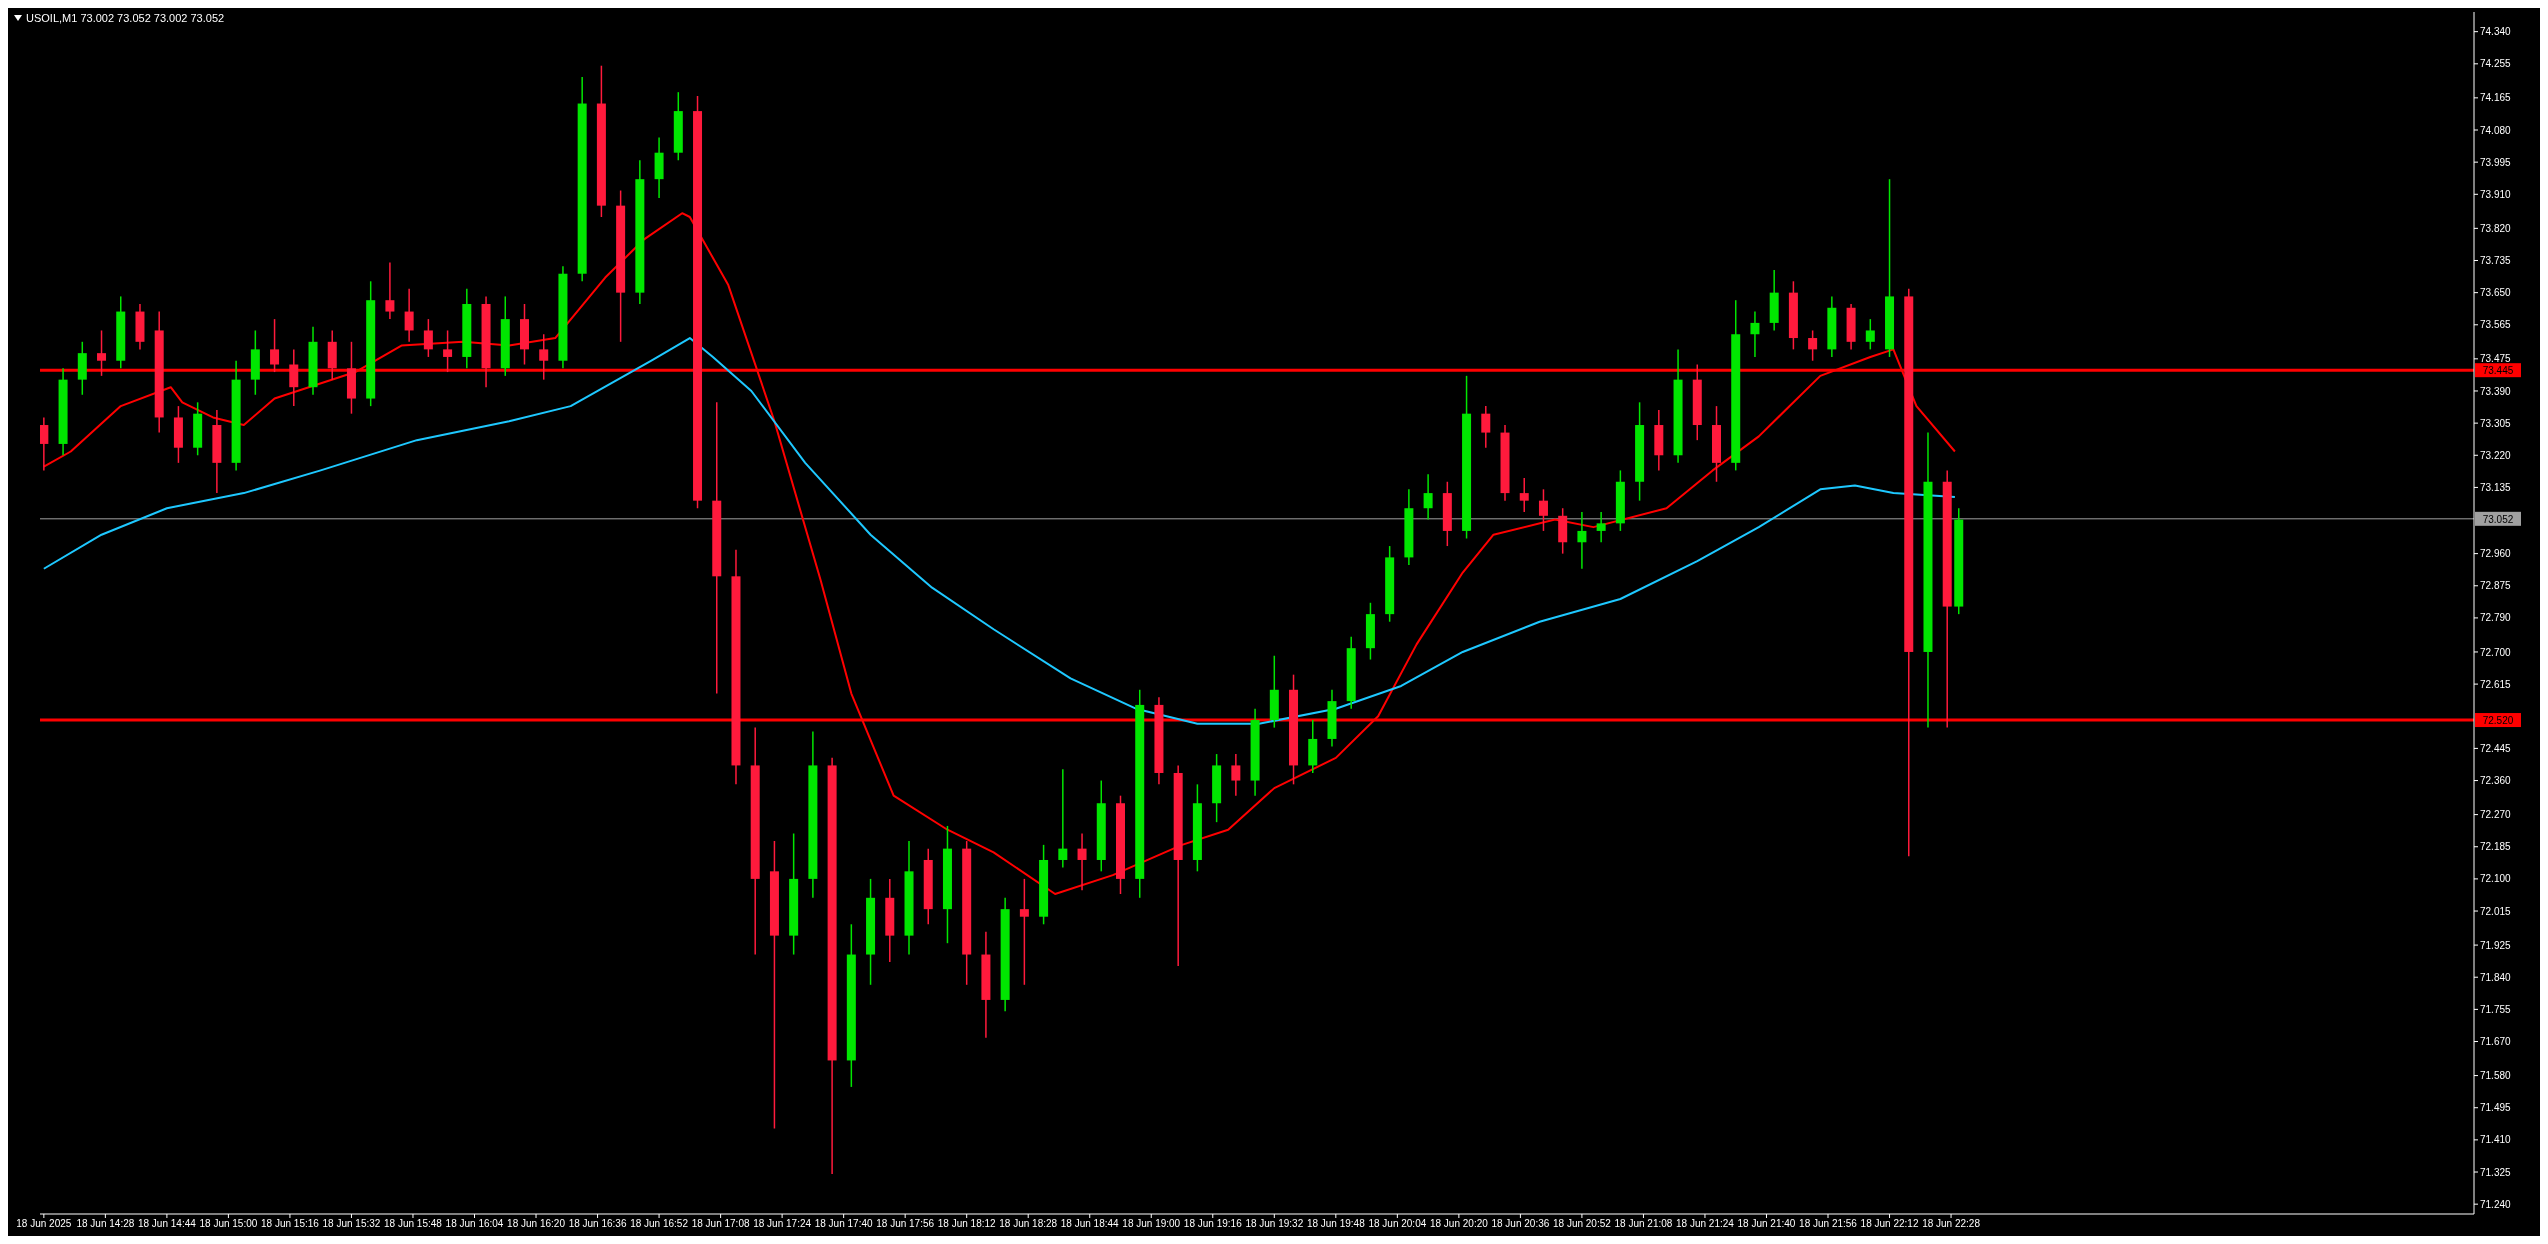 The width and height of the screenshot is (2548, 1244). What do you see at coordinates (2496, 261) in the screenshot?
I see `y-tick-label: 73.735` at bounding box center [2496, 261].